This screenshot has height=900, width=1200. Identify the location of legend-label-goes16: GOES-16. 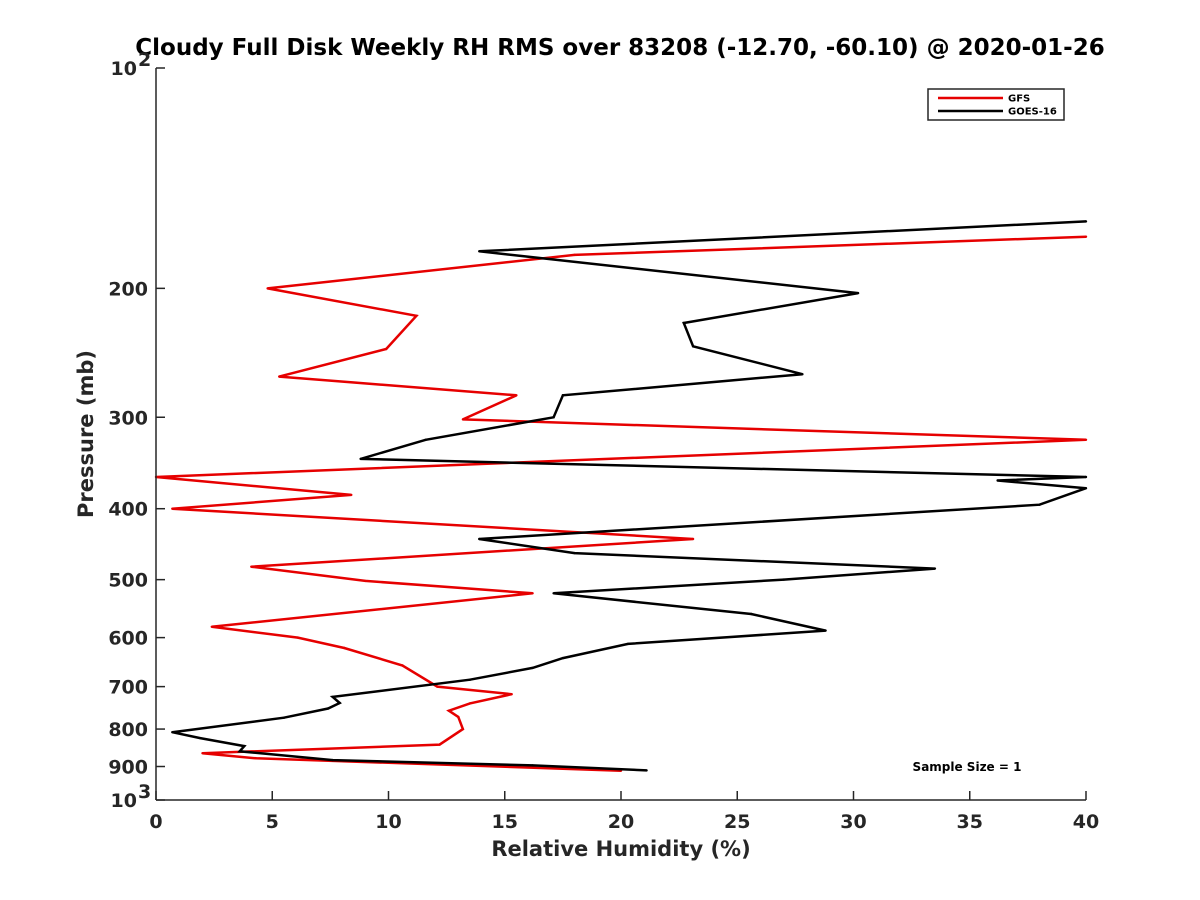
(1032, 112).